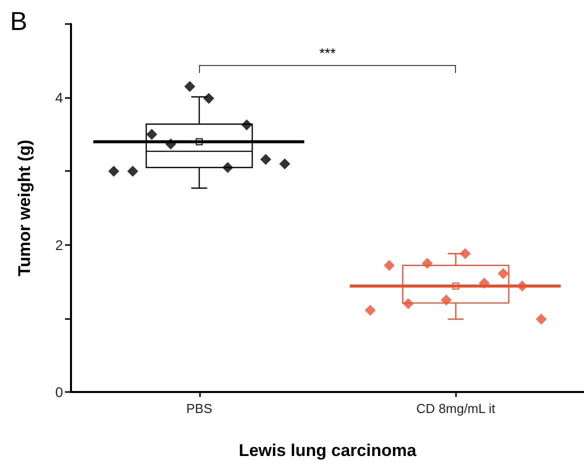  What do you see at coordinates (327, 53) in the screenshot?
I see `annotation: ***` at bounding box center [327, 53].